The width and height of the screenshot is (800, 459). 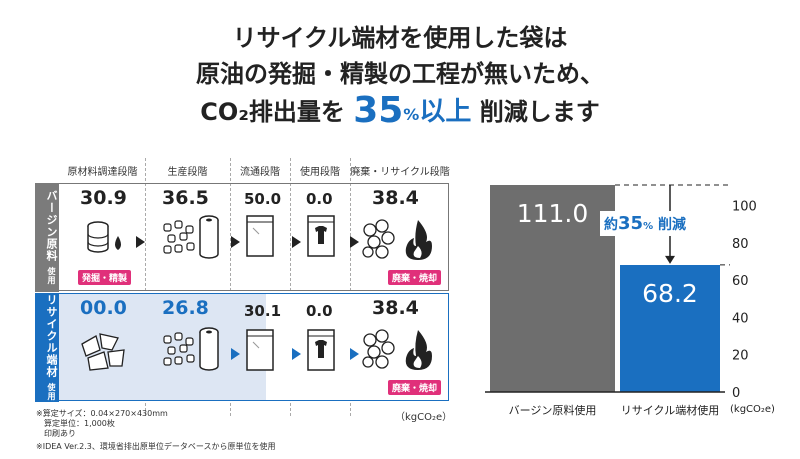 What do you see at coordinates (400, 38) in the screenshot?
I see `headline-line-1: リサイクル端材を使用した袋は` at bounding box center [400, 38].